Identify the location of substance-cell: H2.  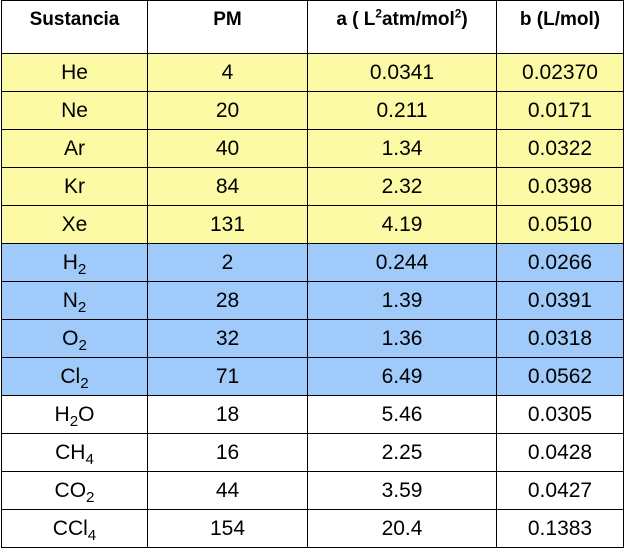
(74, 262).